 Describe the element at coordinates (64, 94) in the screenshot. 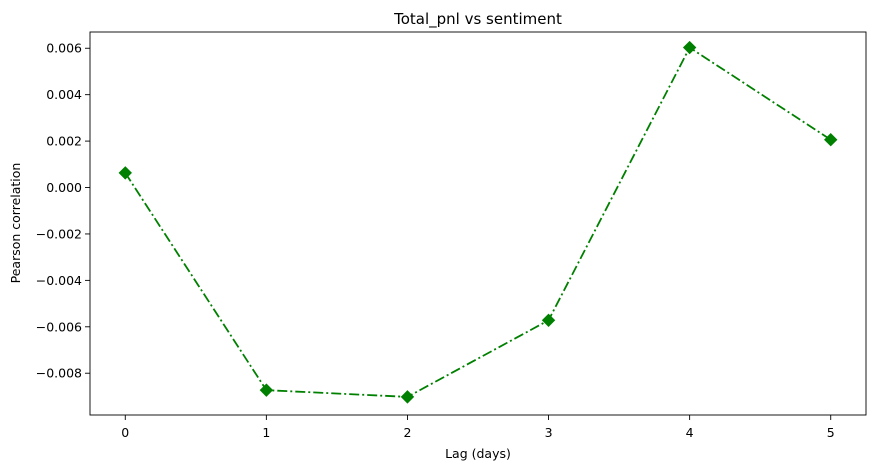

I see `y-tick-label: 0.004` at that location.